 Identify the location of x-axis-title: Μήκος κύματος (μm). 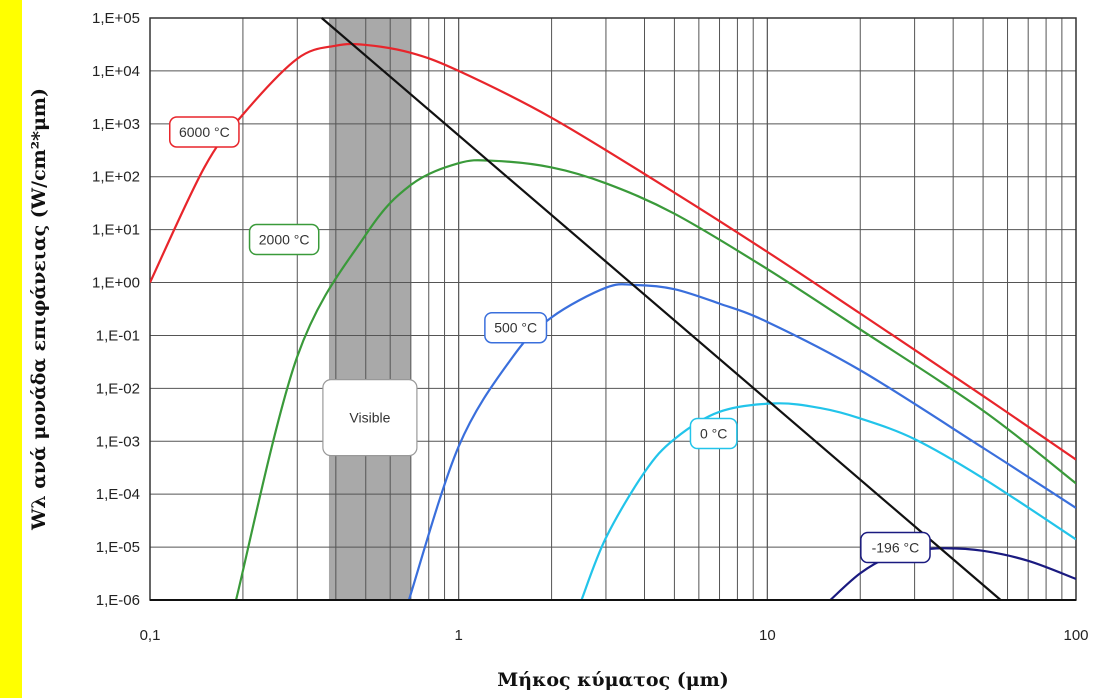
(613, 680).